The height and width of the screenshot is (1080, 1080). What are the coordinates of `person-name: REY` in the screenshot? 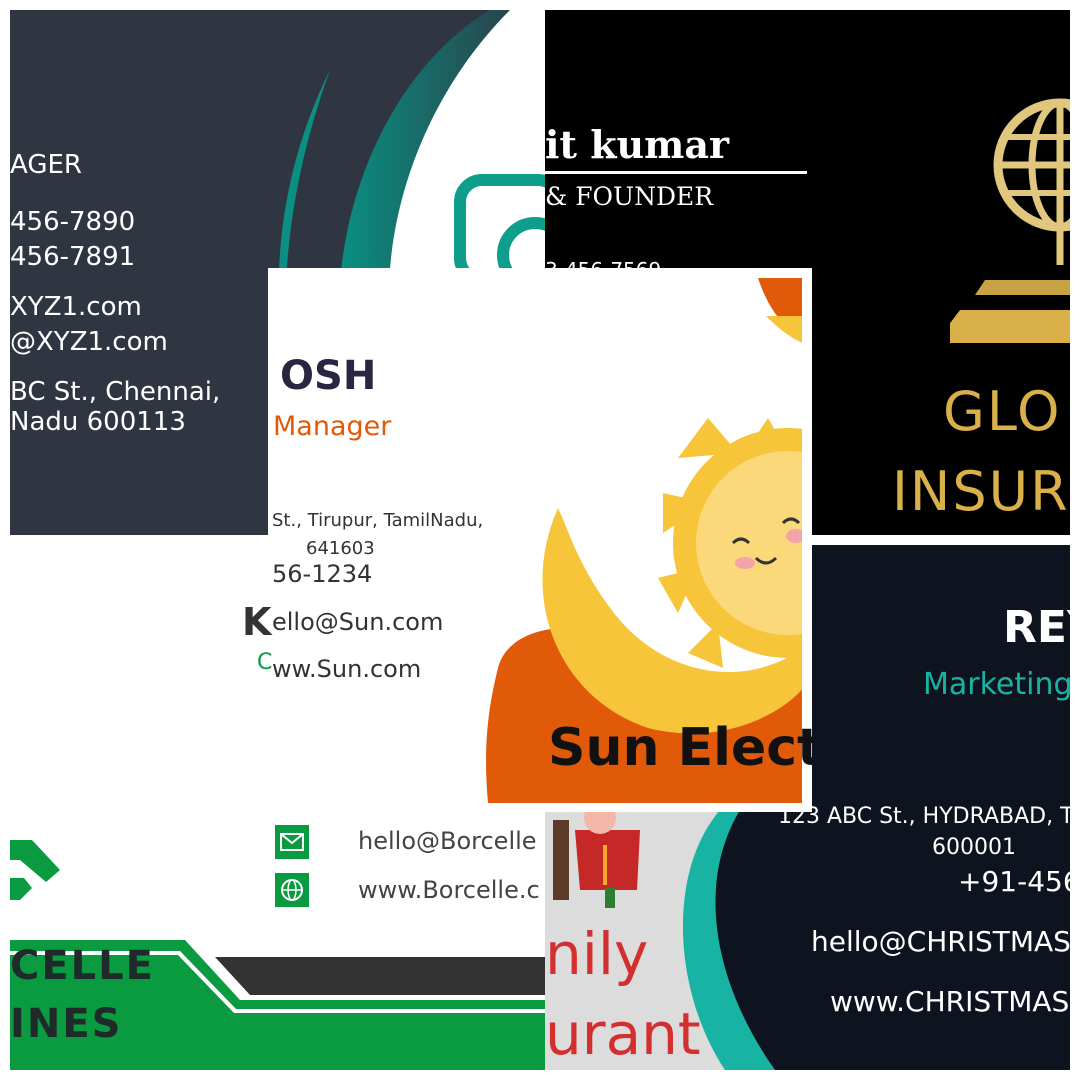 It's located at (1036, 627).